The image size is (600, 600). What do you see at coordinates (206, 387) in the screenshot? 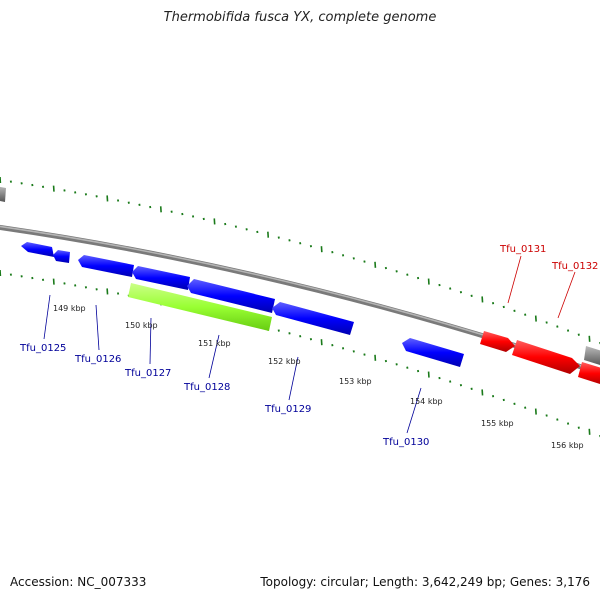
I see `gene-label-tfu-0128: Tfu_0128` at bounding box center [206, 387].